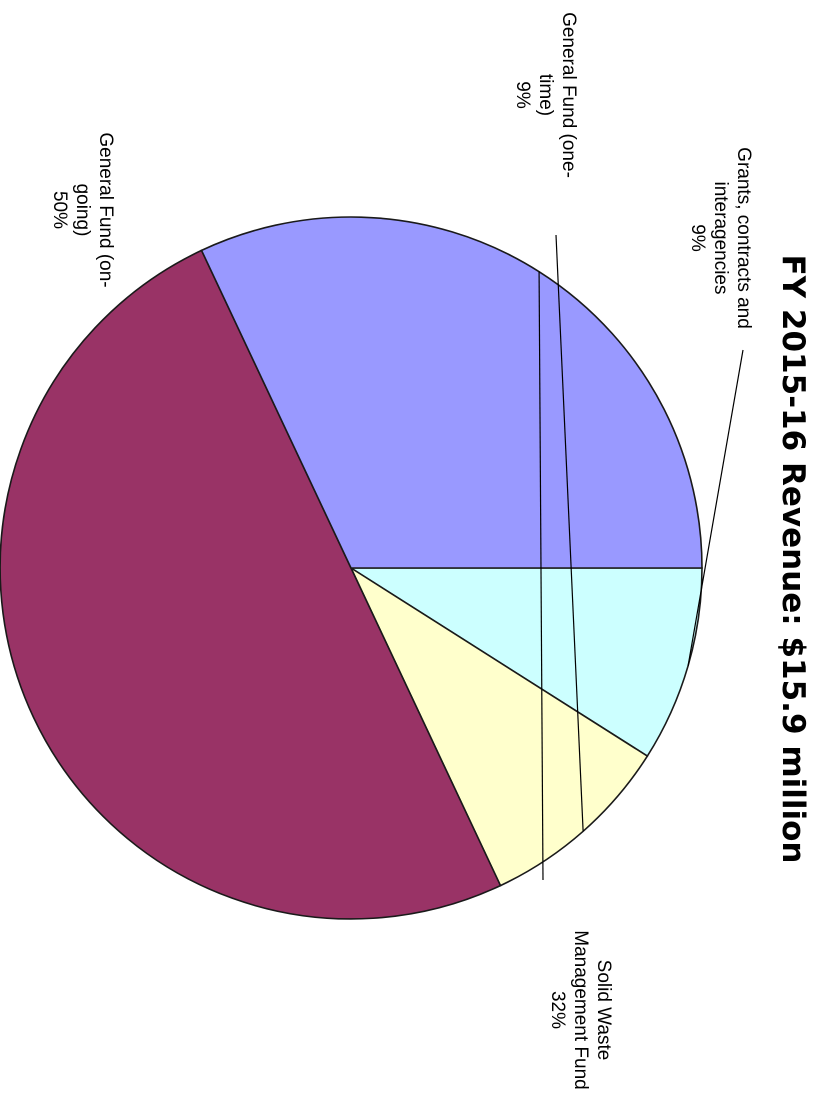  I want to click on leader-line-general-fund-one, so click(569, 533).